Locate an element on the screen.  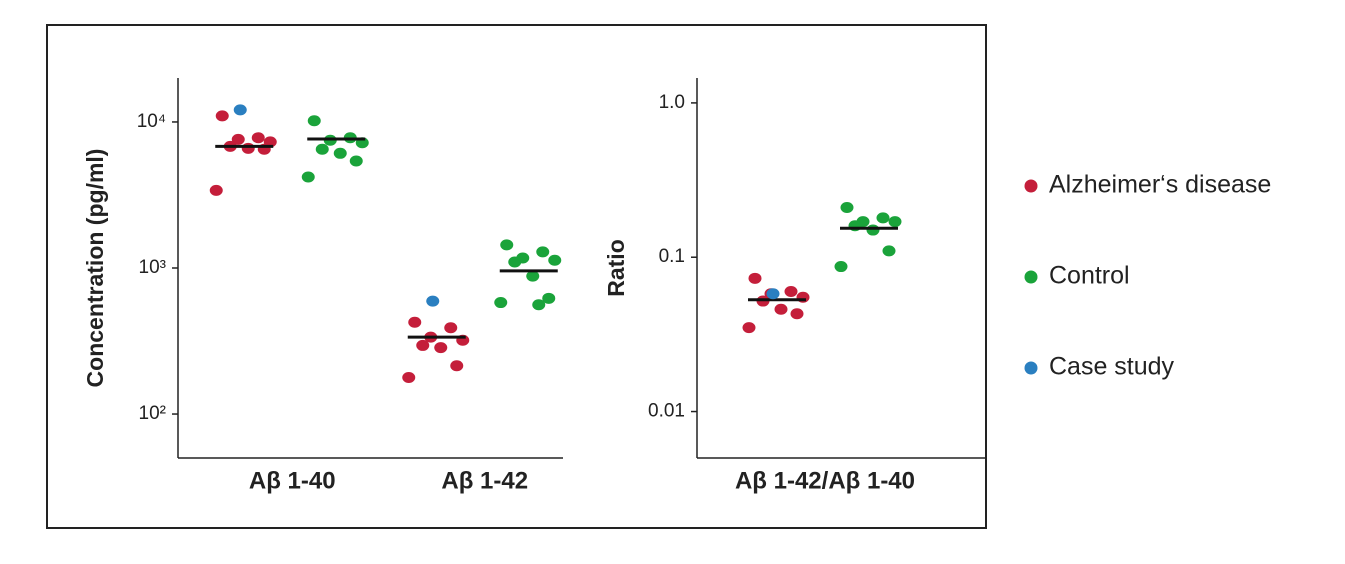
legend-label: Case study is located at coordinates (1112, 367).